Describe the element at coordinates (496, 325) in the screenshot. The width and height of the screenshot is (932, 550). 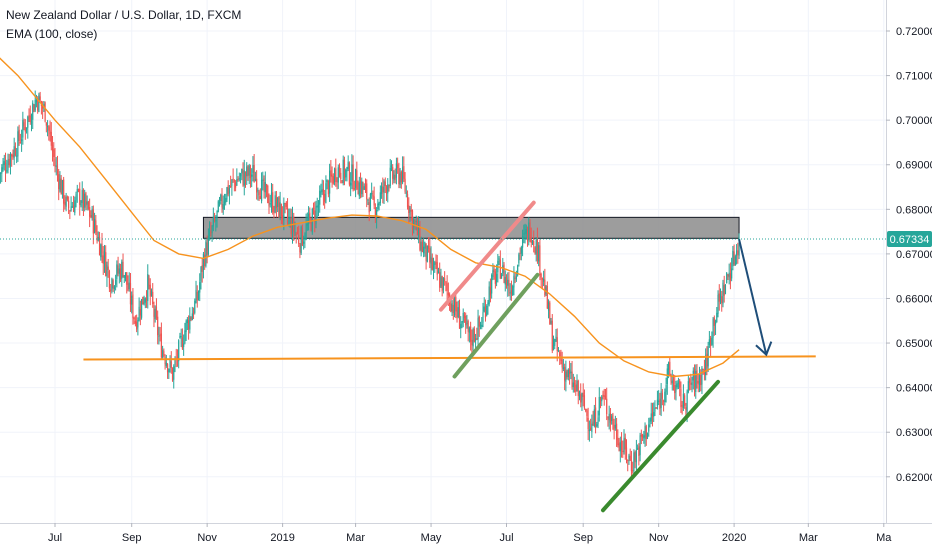
I see `green-trendline-mid` at that location.